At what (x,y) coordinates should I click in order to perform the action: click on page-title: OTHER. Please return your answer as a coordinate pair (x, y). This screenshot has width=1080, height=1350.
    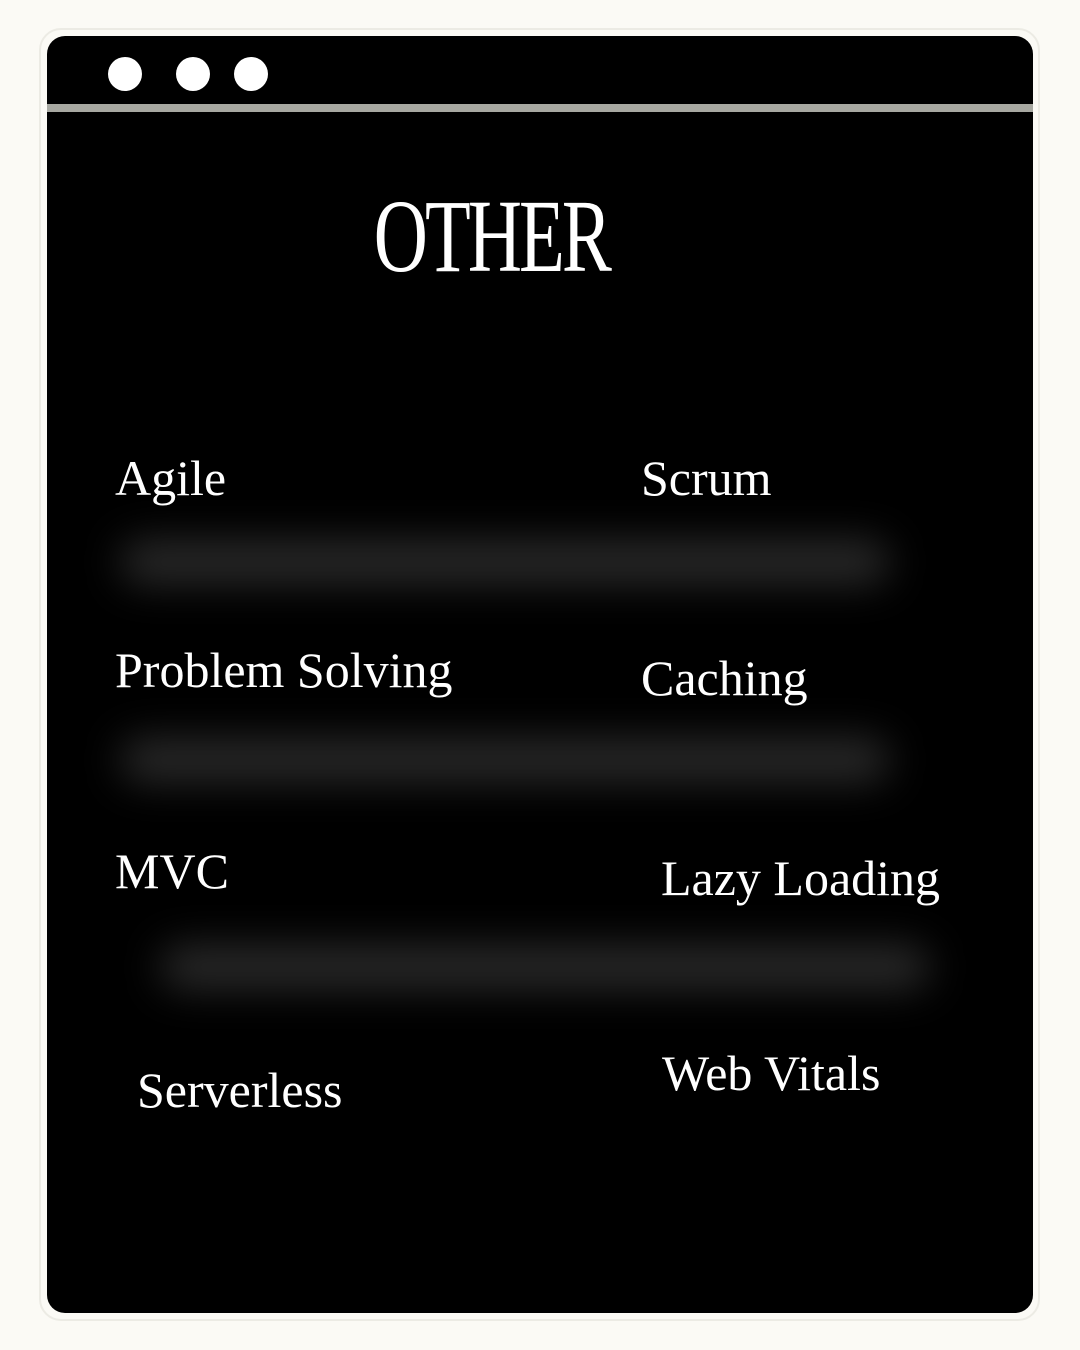
    Looking at the image, I should click on (492, 236).